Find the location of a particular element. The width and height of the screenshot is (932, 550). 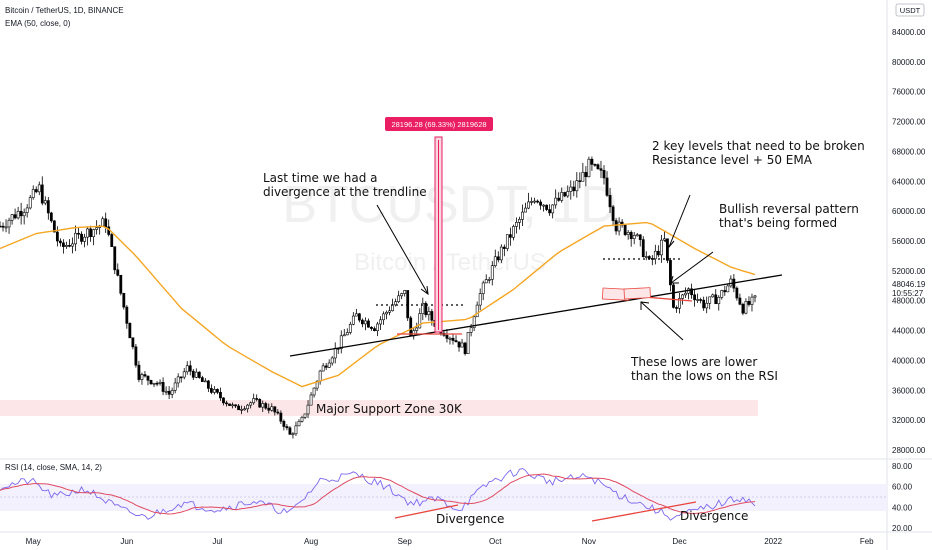

price-tick-label: 40000.00 is located at coordinates (909, 360).